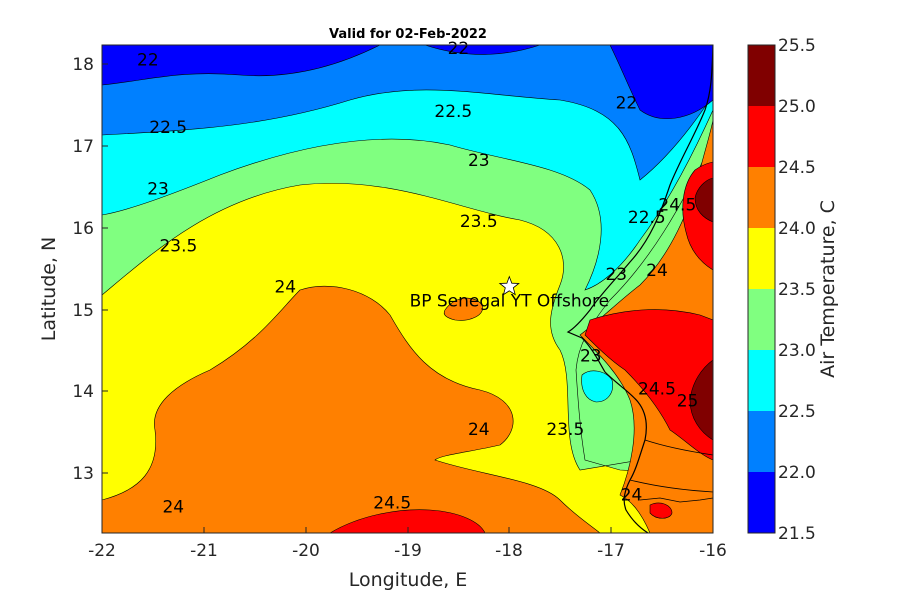  What do you see at coordinates (611, 551) in the screenshot?
I see `x-tick-label: -17` at bounding box center [611, 551].